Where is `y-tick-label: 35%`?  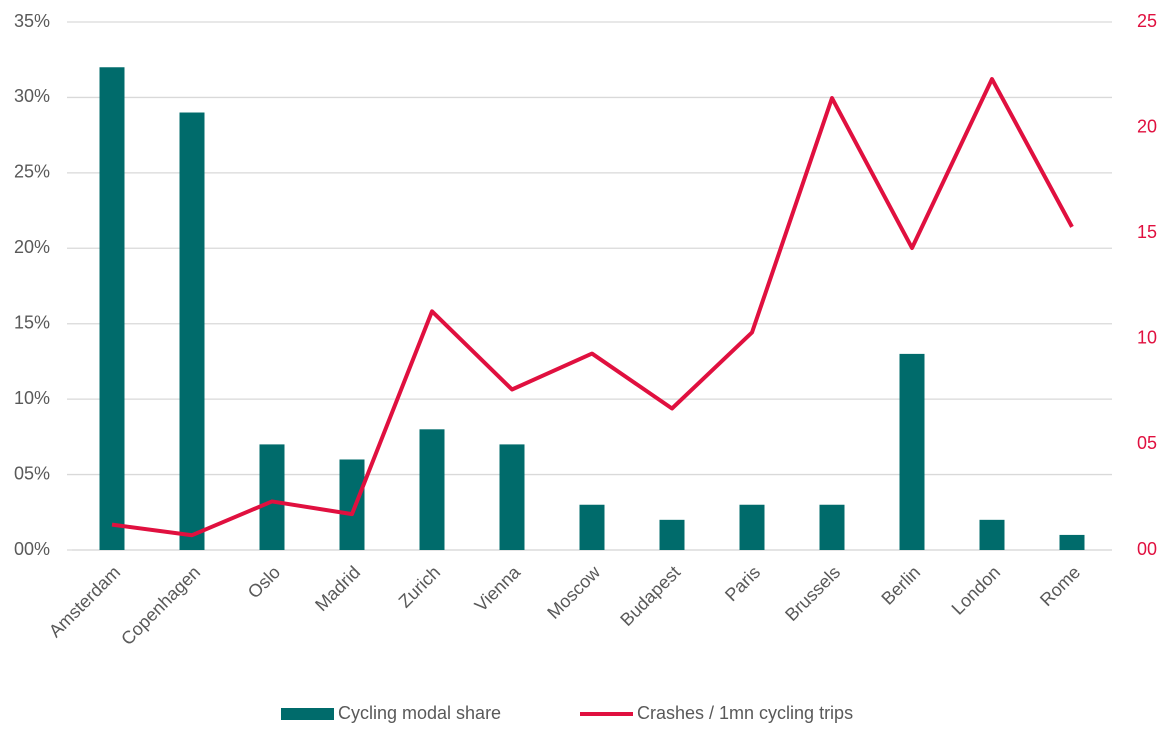
y-tick-label: 35% is located at coordinates (32, 21).